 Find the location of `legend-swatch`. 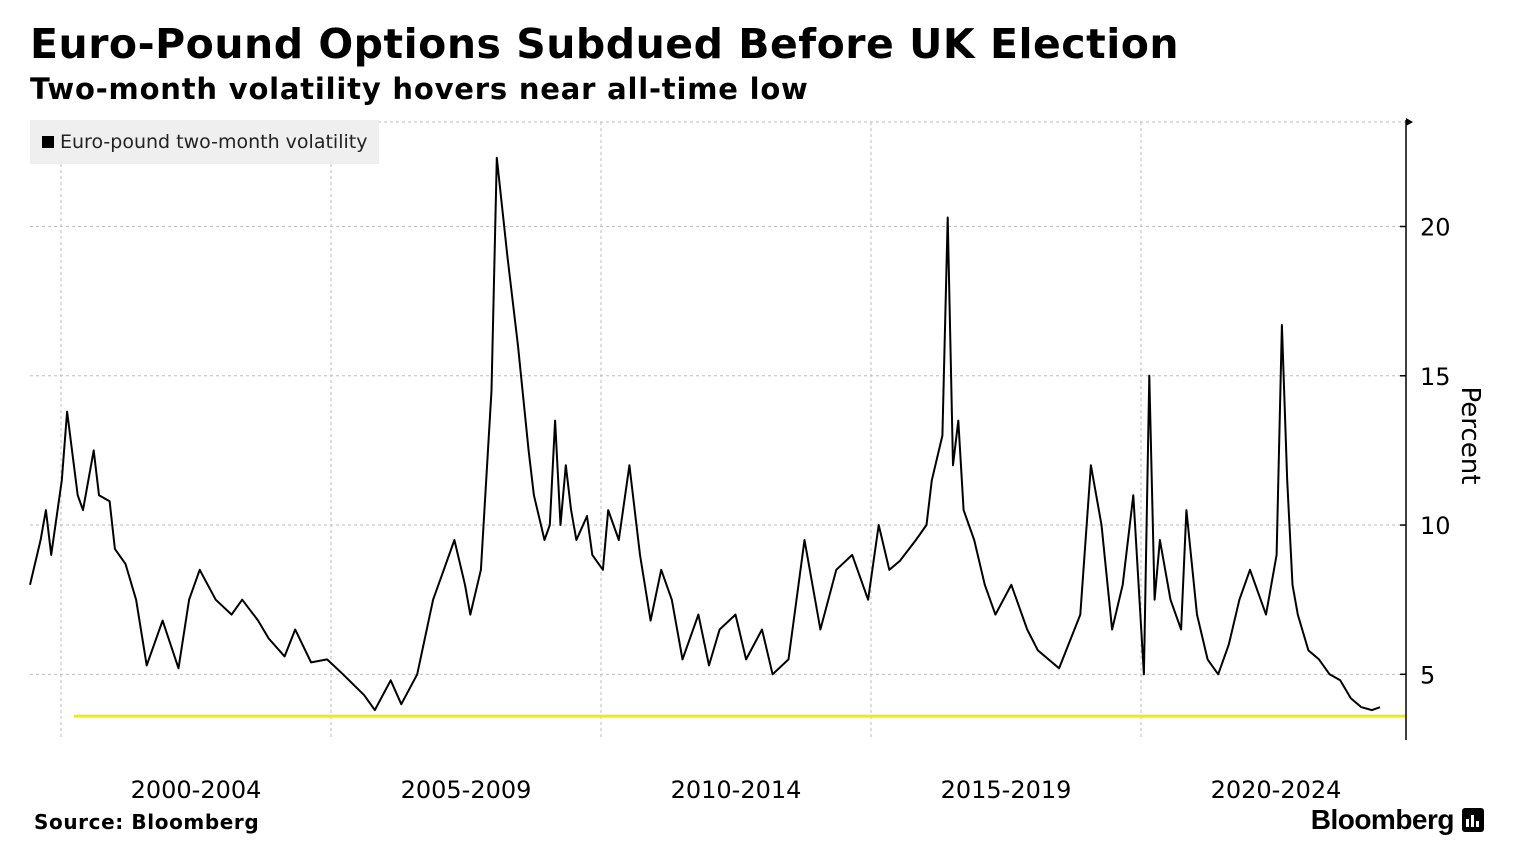

legend-swatch is located at coordinates (48, 142).